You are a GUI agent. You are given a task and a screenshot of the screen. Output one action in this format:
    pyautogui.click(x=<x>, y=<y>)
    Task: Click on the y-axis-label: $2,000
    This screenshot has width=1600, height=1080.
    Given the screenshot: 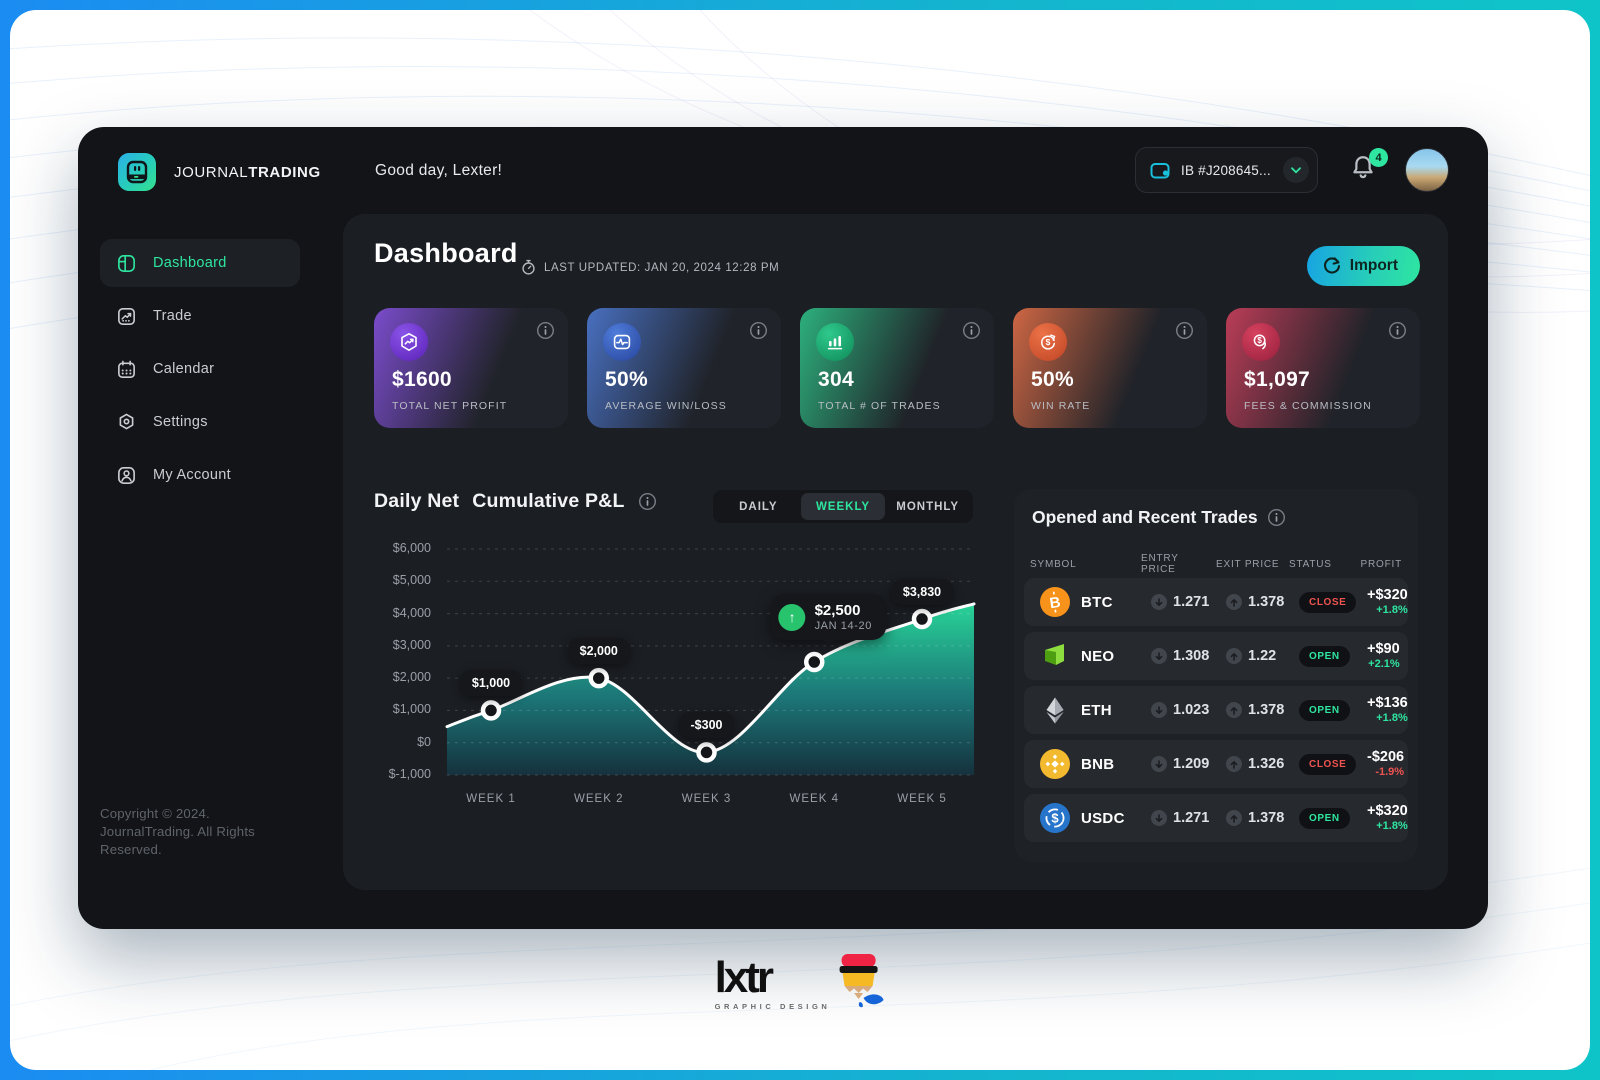 What is the action you would take?
    pyautogui.click(x=411, y=677)
    